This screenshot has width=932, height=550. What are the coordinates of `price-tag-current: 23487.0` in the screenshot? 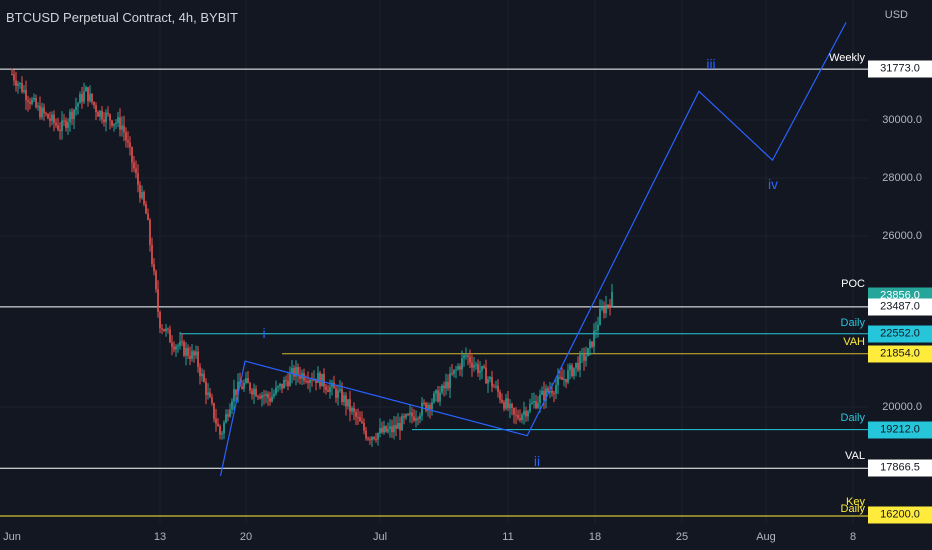 It's located at (900, 307).